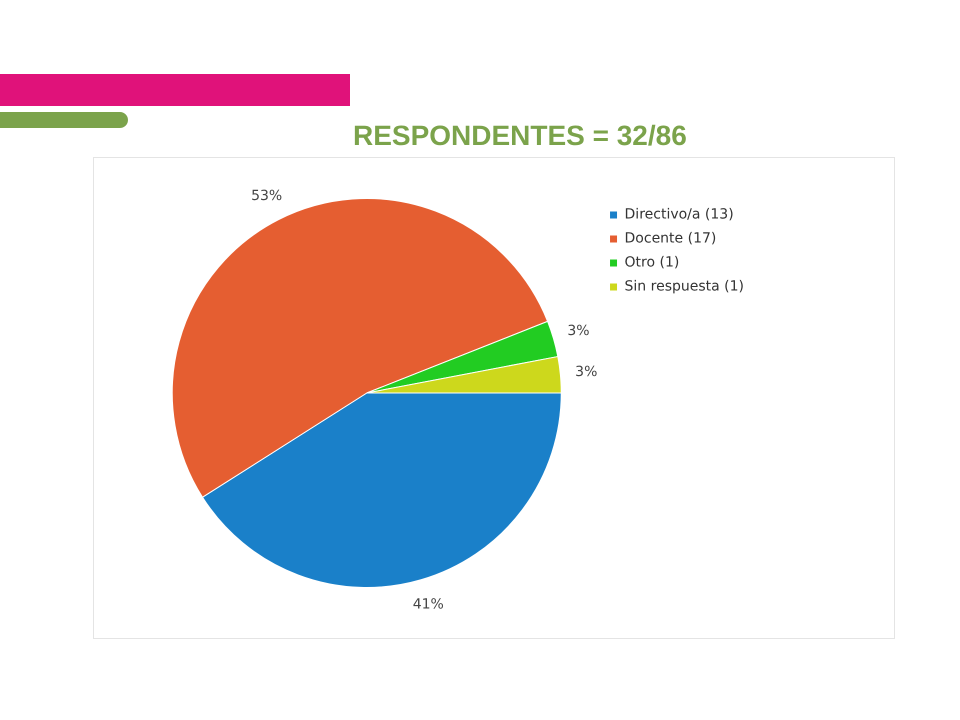 The height and width of the screenshot is (720, 960). Describe the element at coordinates (652, 262) in the screenshot. I see `legend-label: Otro (1)` at that location.